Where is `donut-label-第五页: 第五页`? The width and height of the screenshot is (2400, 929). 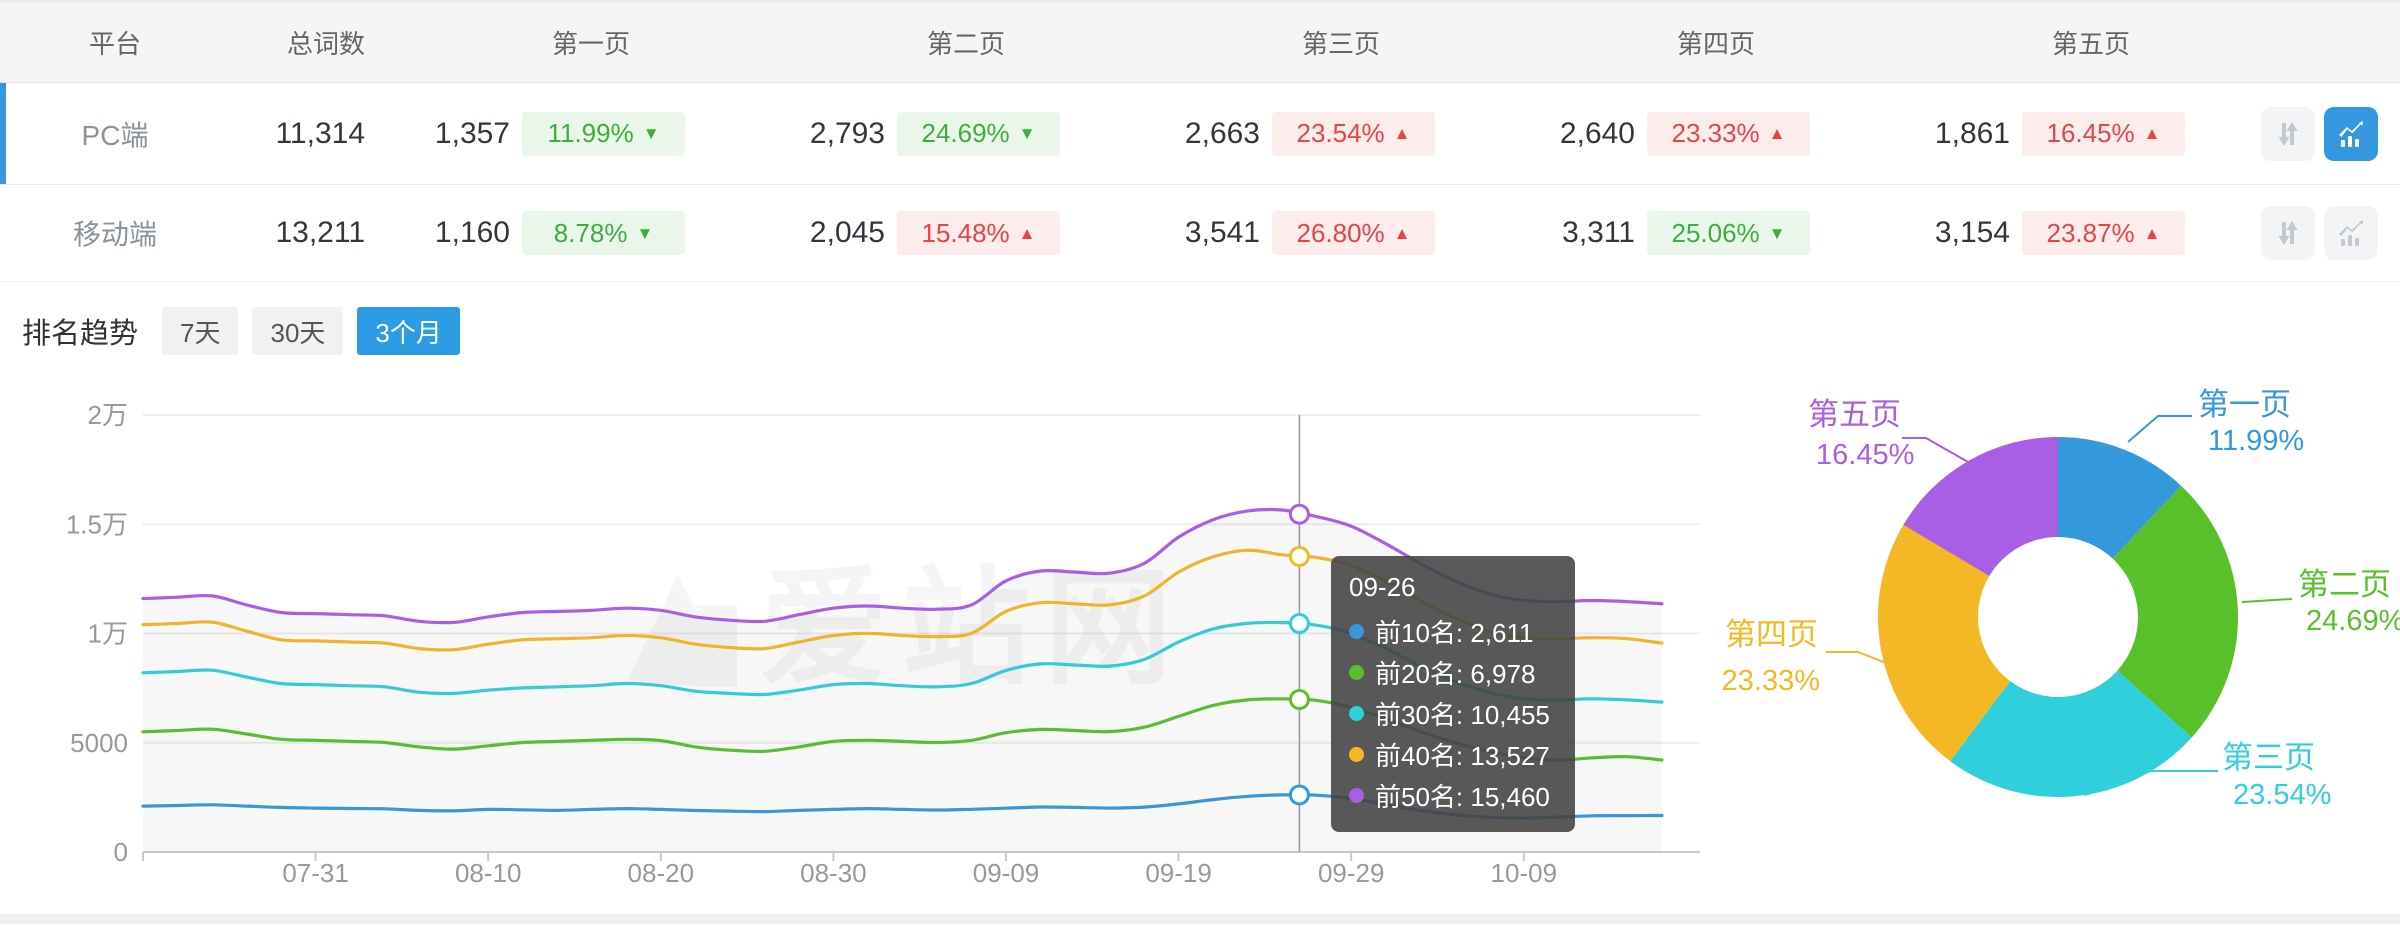 donut-label-第五页: 第五页 is located at coordinates (1854, 414).